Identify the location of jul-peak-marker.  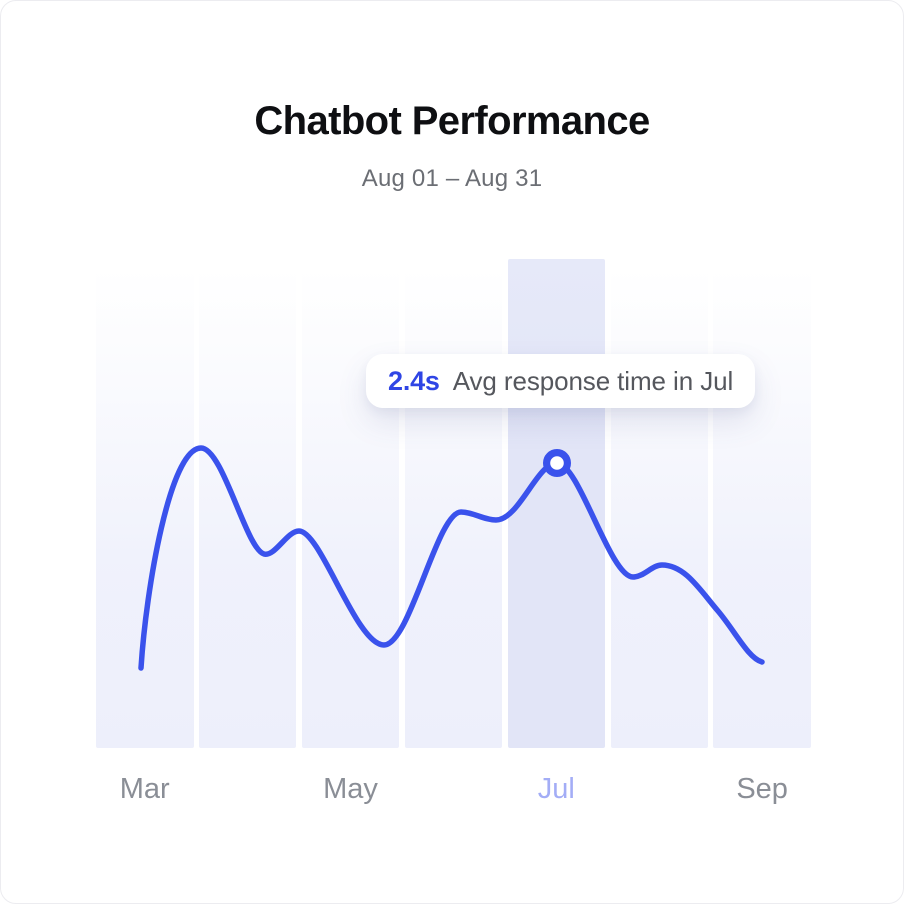
(557, 463).